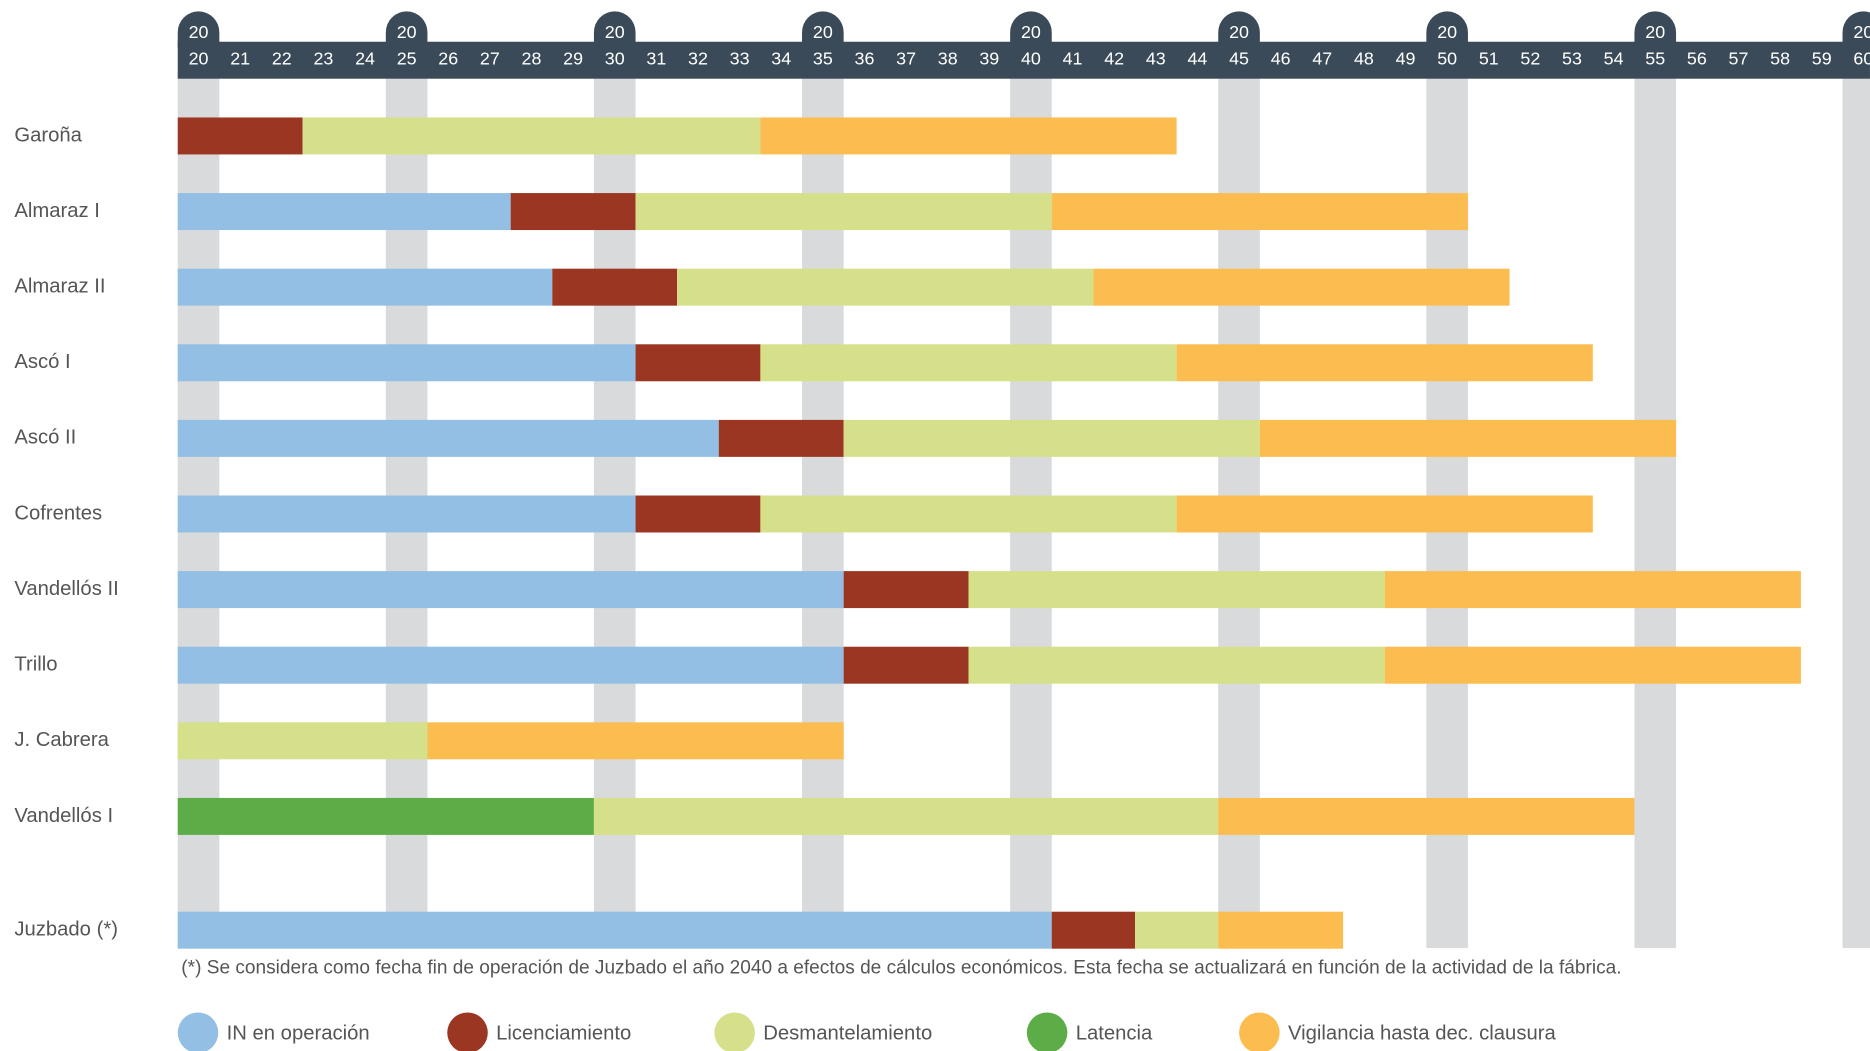 The image size is (1870, 1051). What do you see at coordinates (865, 58) in the screenshot?
I see `x-tick-label: 36` at bounding box center [865, 58].